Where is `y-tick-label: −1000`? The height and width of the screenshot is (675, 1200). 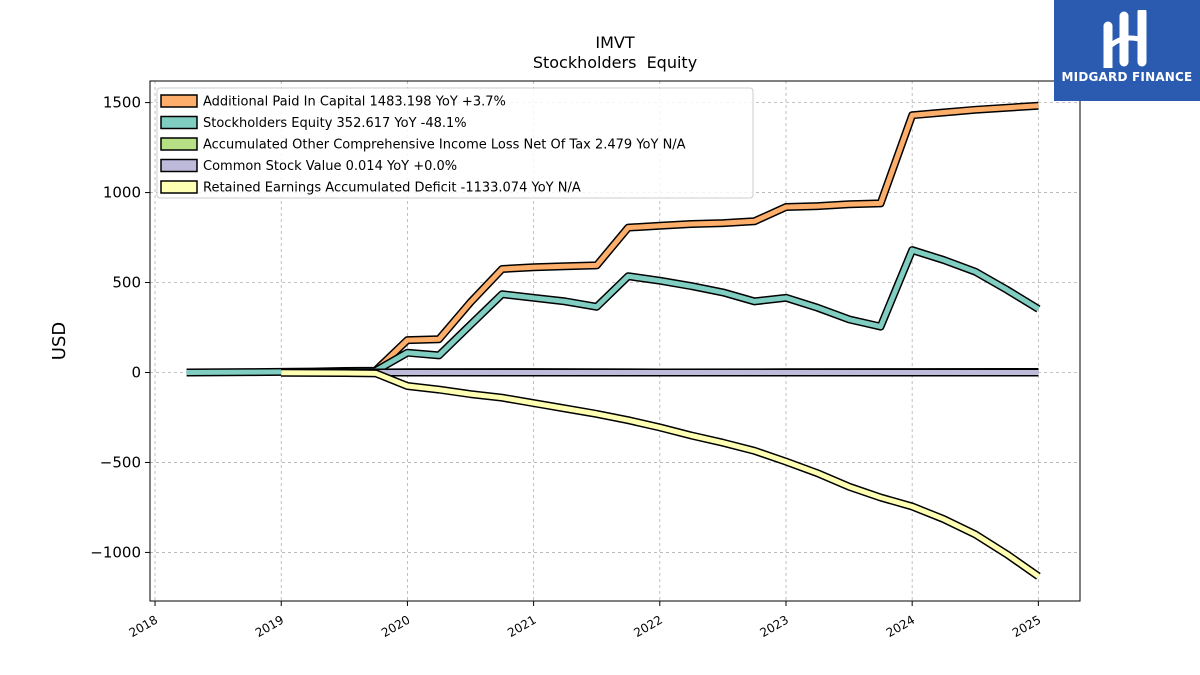 y-tick-label: −1000 is located at coordinates (115, 552).